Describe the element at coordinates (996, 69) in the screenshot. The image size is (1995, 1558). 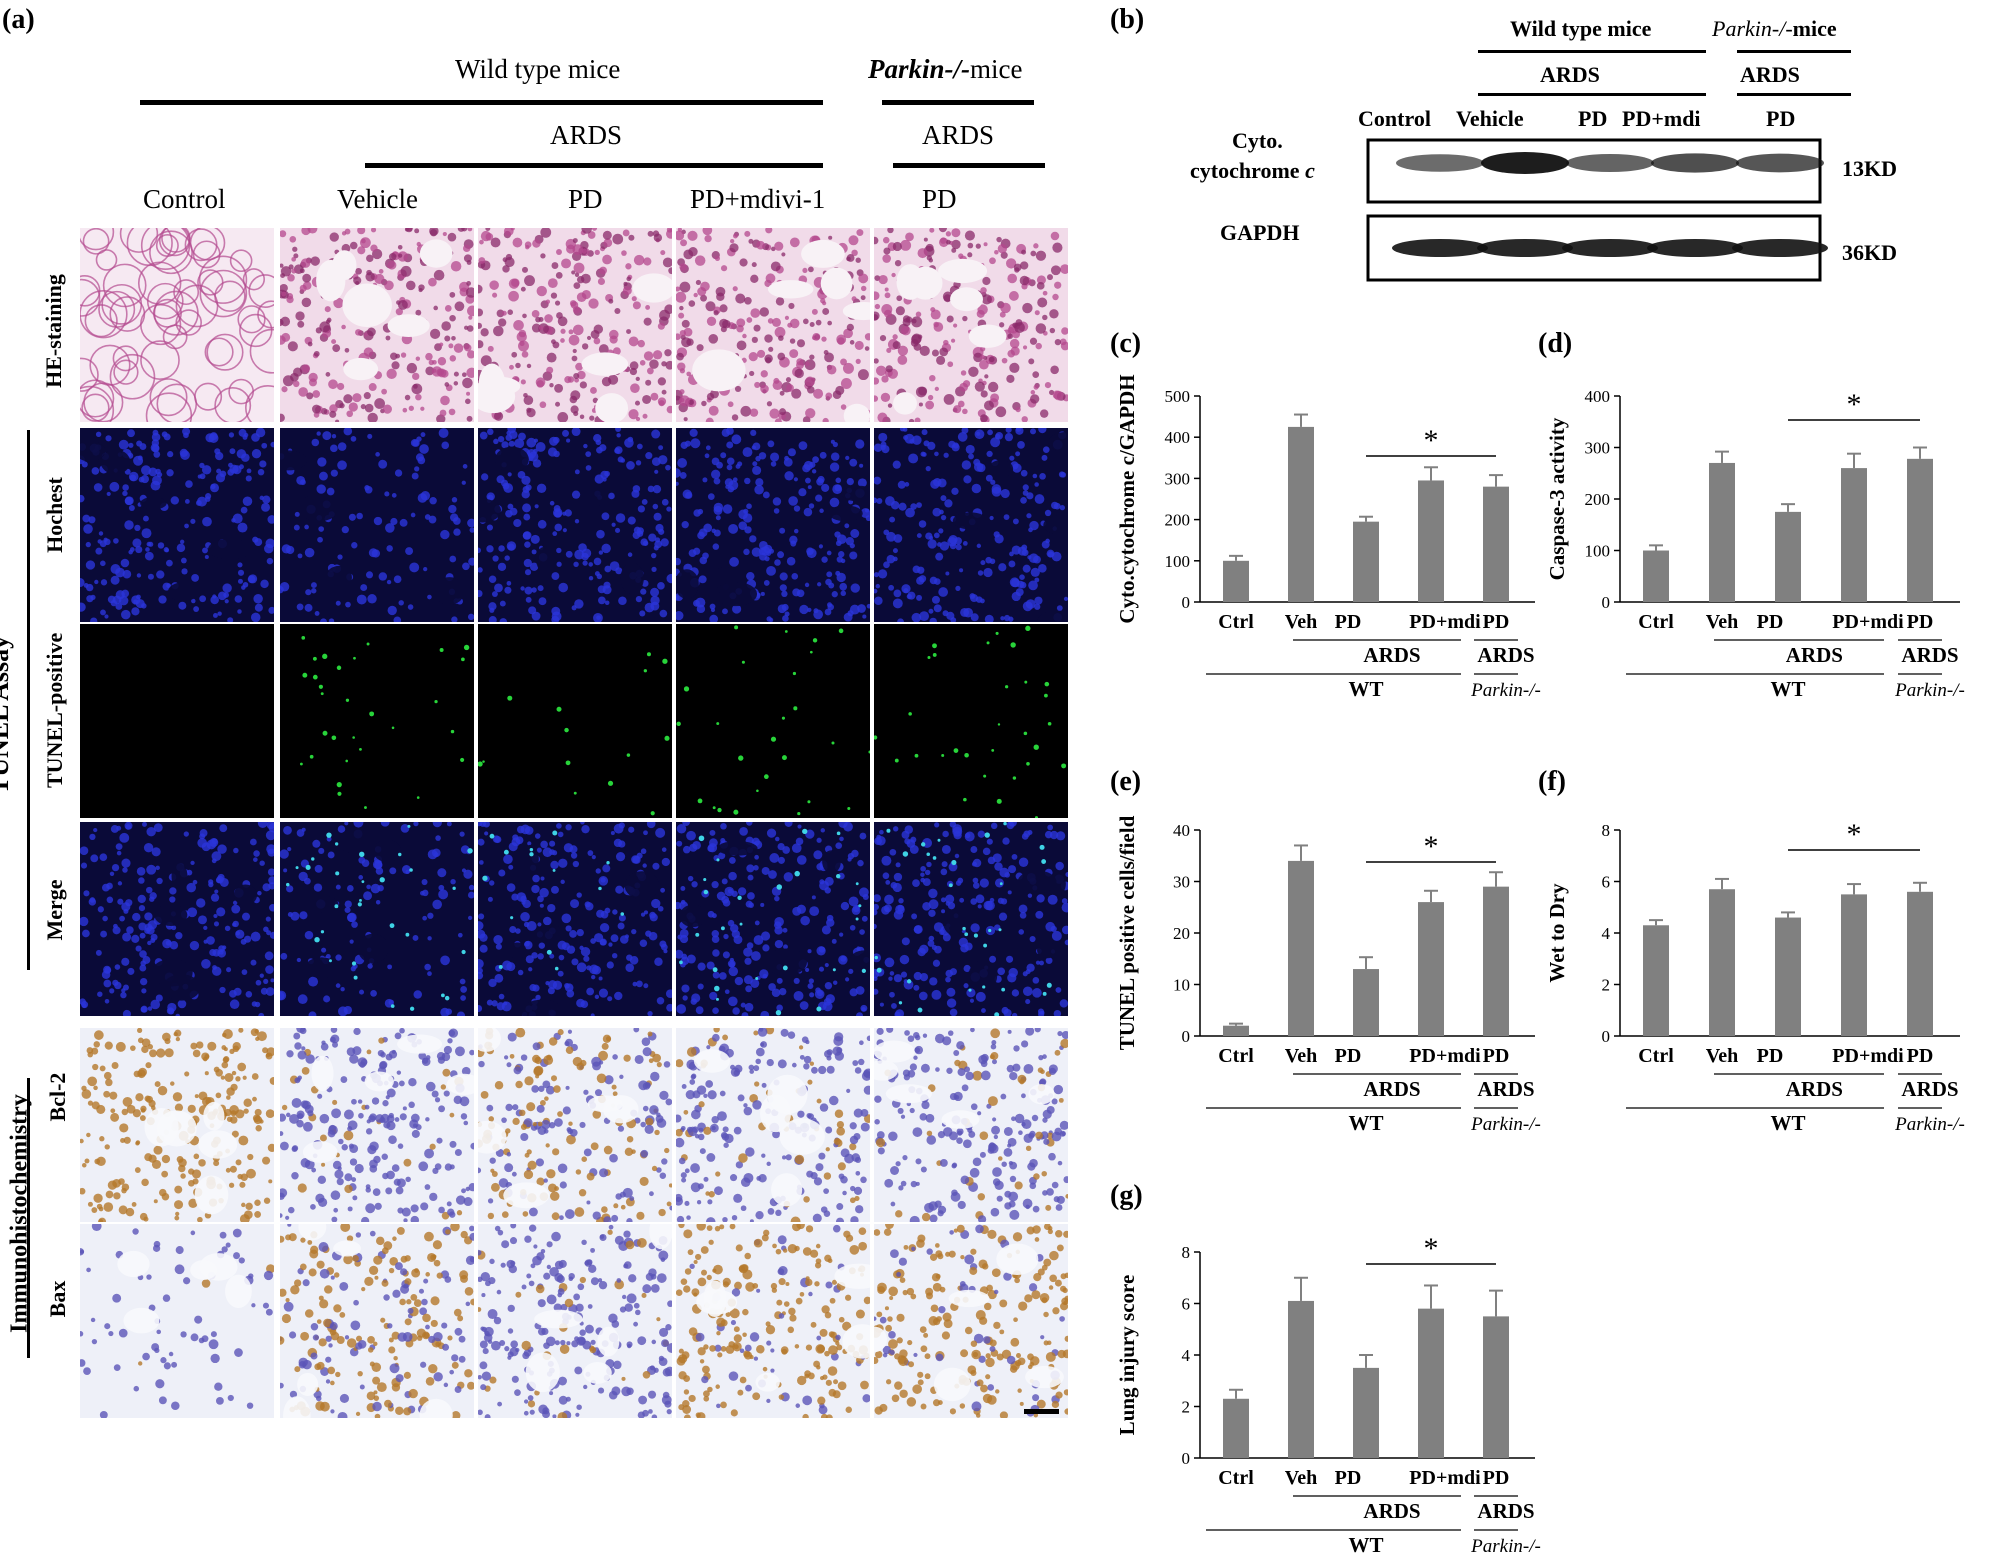
I see `parkin-mice: mice` at that location.